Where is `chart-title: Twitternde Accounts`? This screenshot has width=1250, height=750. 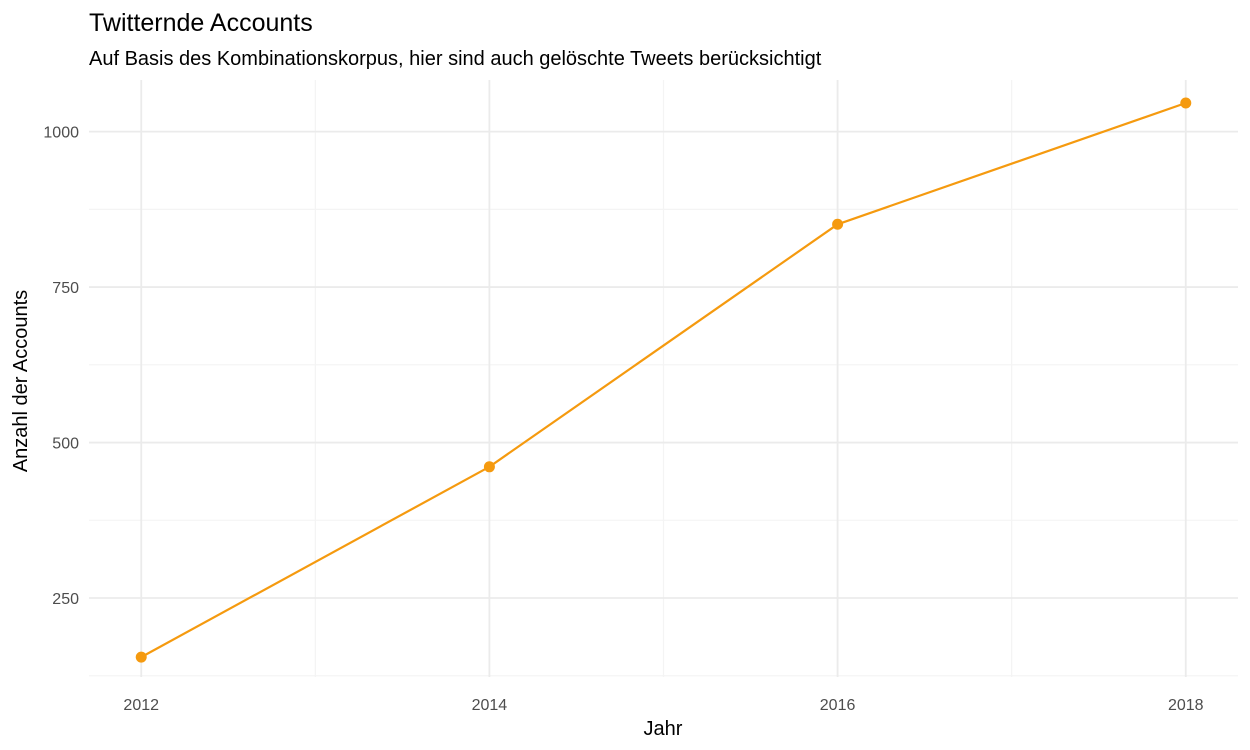 chart-title: Twitternde Accounts is located at coordinates (201, 23).